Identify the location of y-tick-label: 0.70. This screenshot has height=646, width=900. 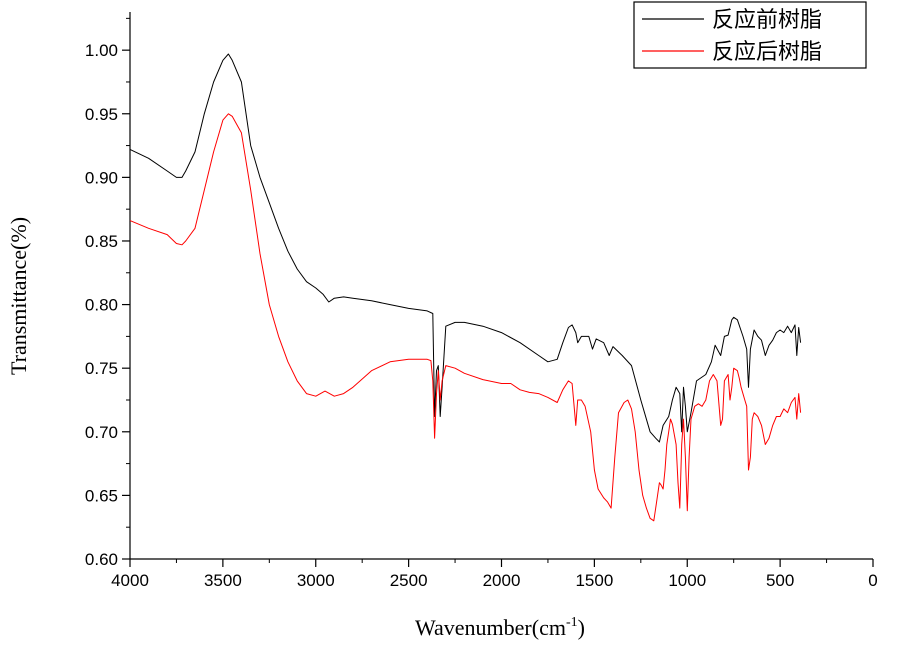
(101, 432).